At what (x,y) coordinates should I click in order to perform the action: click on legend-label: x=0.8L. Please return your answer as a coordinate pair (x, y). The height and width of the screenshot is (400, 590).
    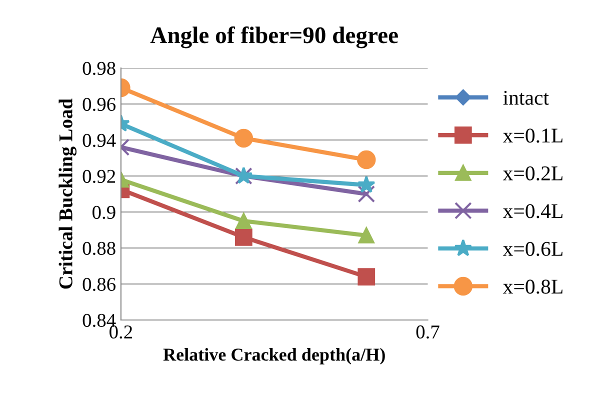
    Looking at the image, I should click on (532, 287).